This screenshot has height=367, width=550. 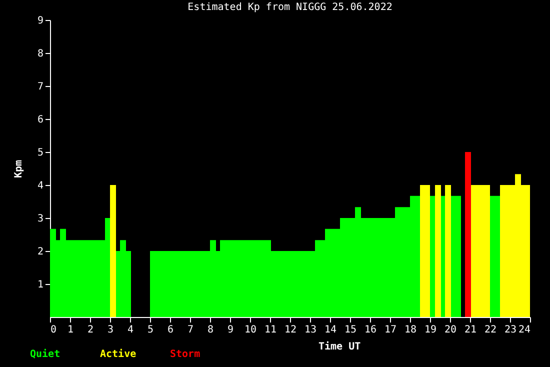 I want to click on x-tick-label: 3, so click(x=110, y=330).